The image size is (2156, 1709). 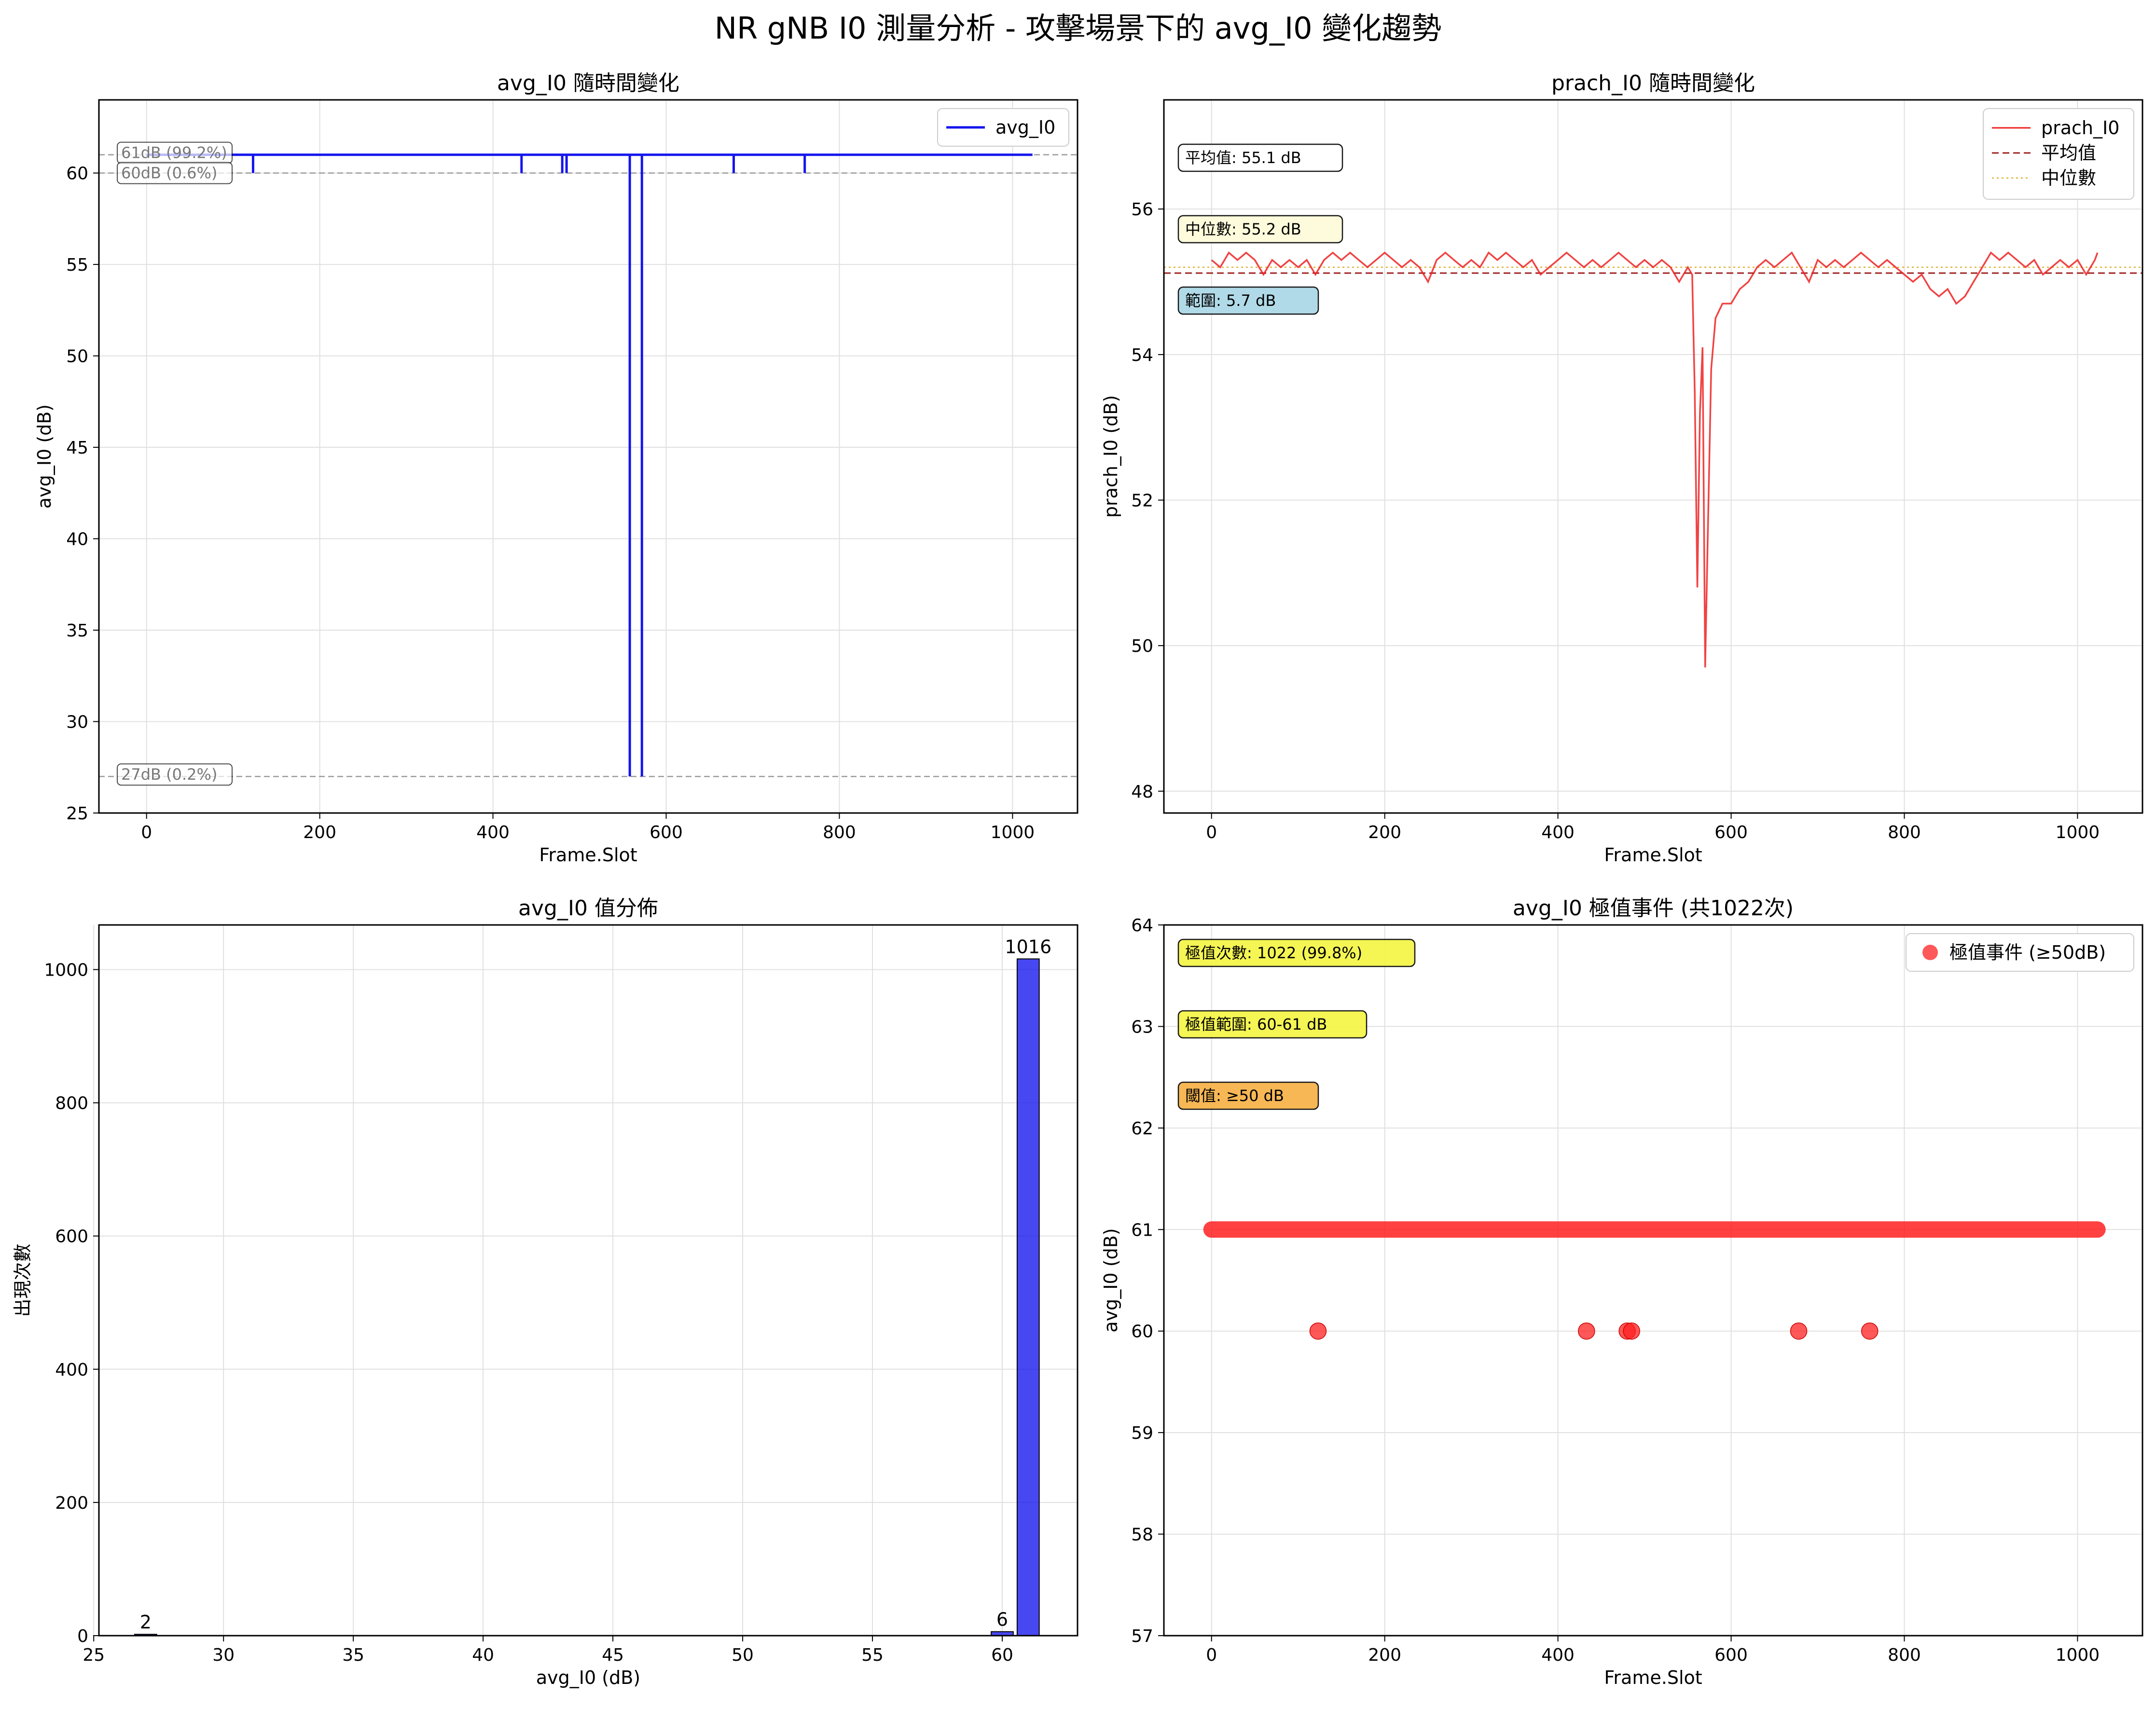 I want to click on x-tick-label: 30, so click(x=223, y=1655).